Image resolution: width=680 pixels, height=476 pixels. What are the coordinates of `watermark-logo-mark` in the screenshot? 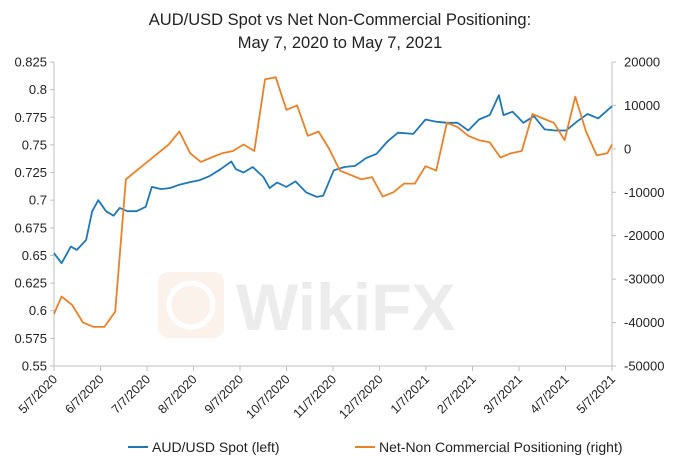 It's located at (191, 305).